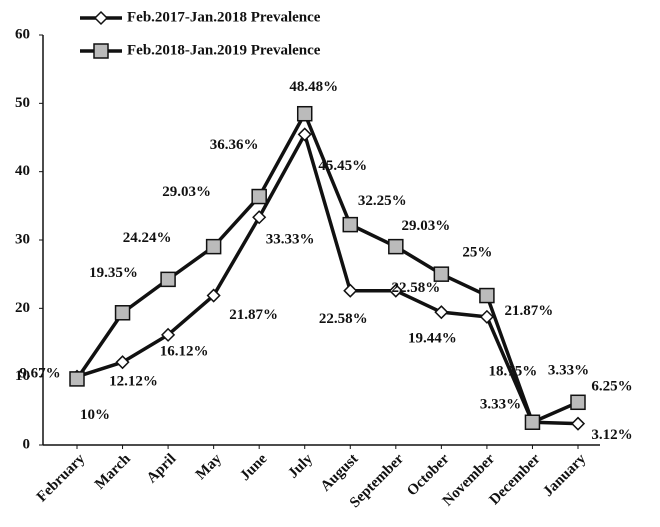 Image resolution: width=660 pixels, height=527 pixels. Describe the element at coordinates (564, 475) in the screenshot. I see `x-tick-label: January` at that location.